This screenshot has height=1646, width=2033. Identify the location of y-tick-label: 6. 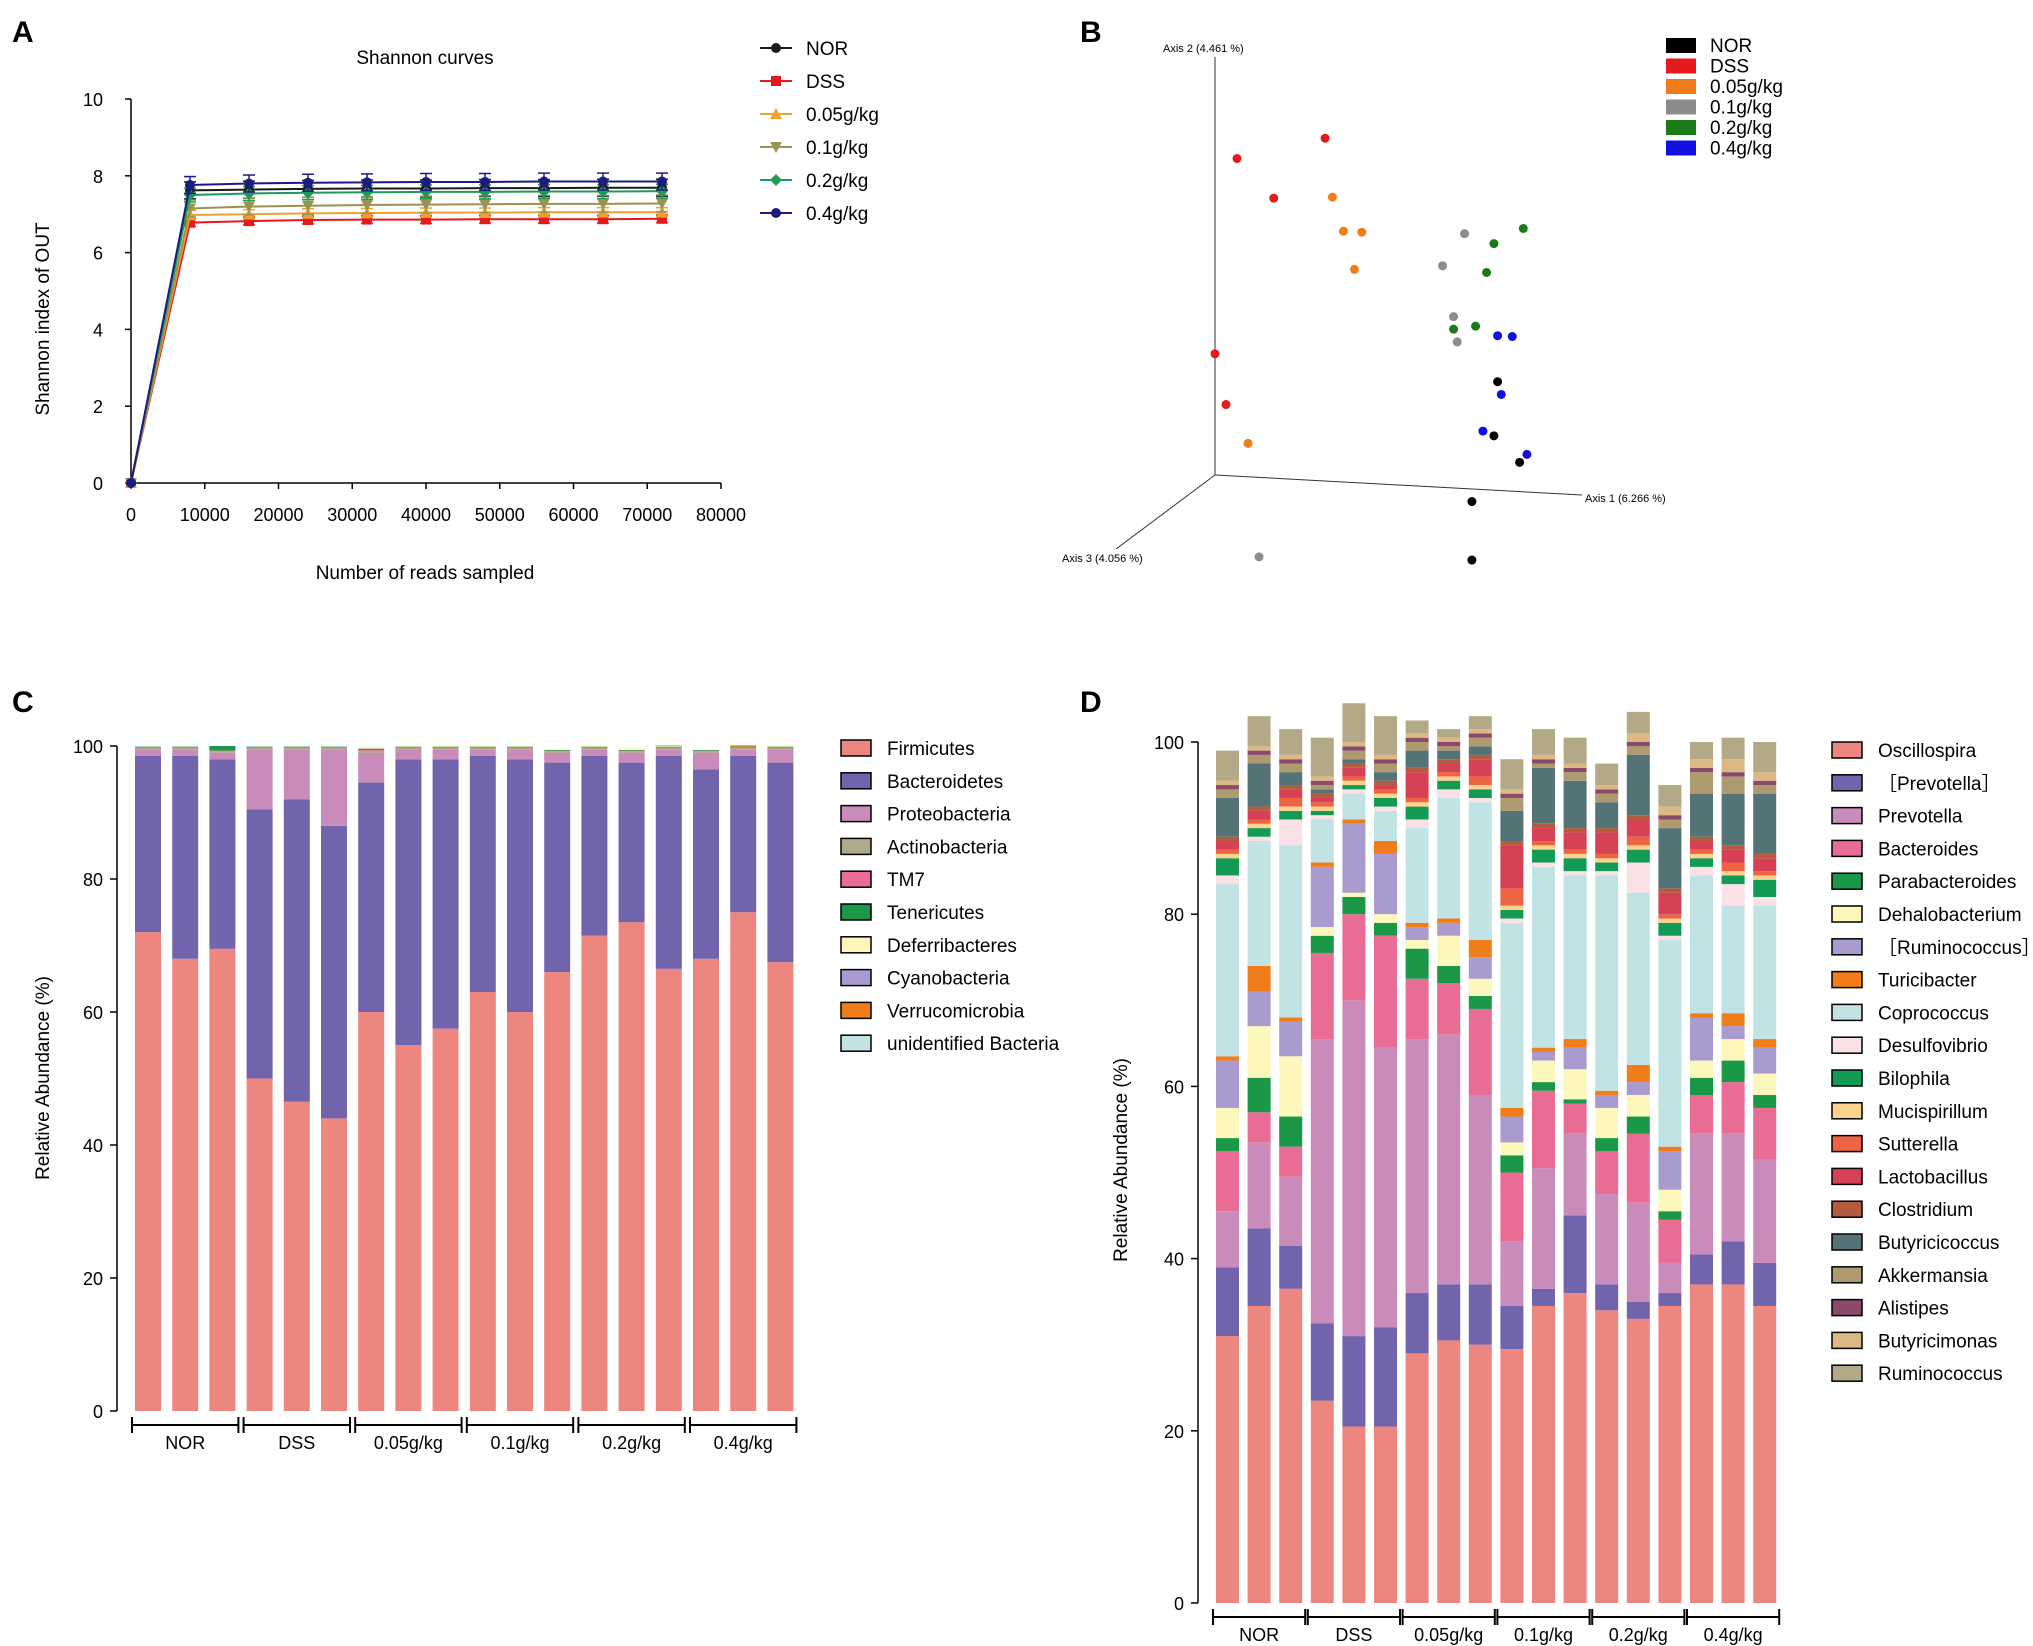
(98, 254).